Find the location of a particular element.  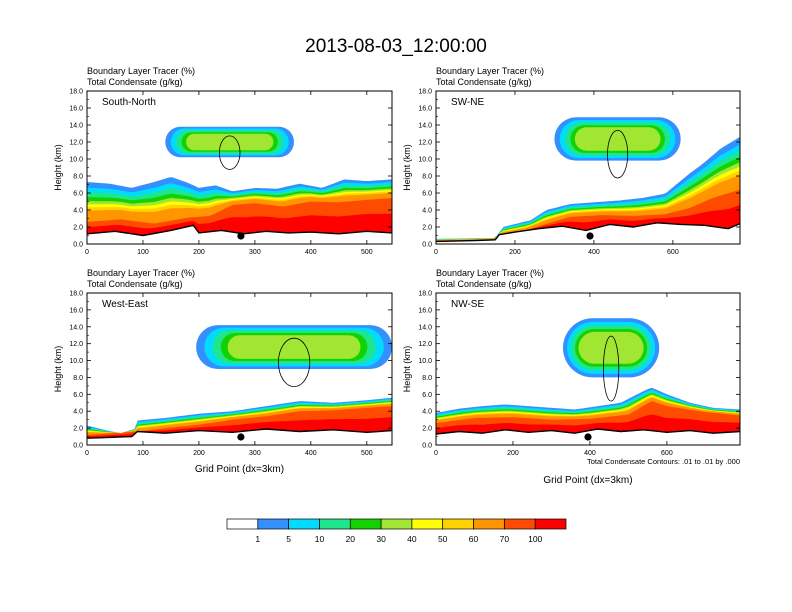

colorbar-label: 50 is located at coordinates (443, 539).